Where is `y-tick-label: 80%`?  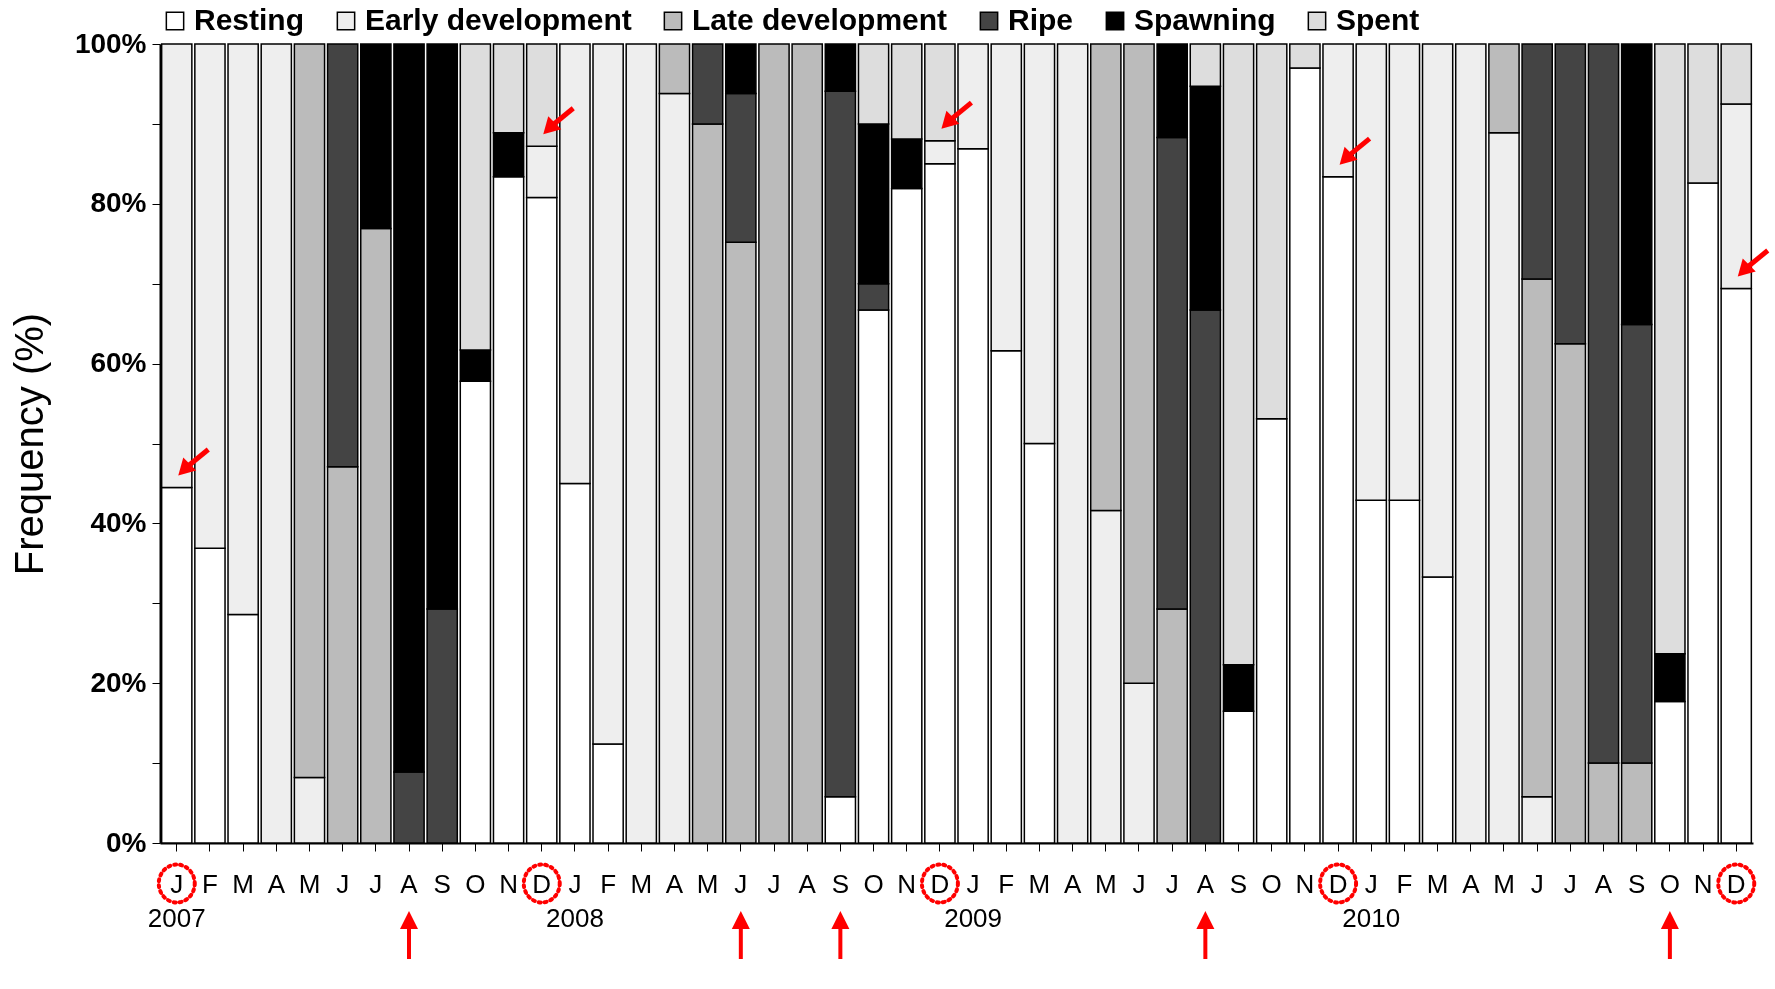 y-tick-label: 80% is located at coordinates (118, 203).